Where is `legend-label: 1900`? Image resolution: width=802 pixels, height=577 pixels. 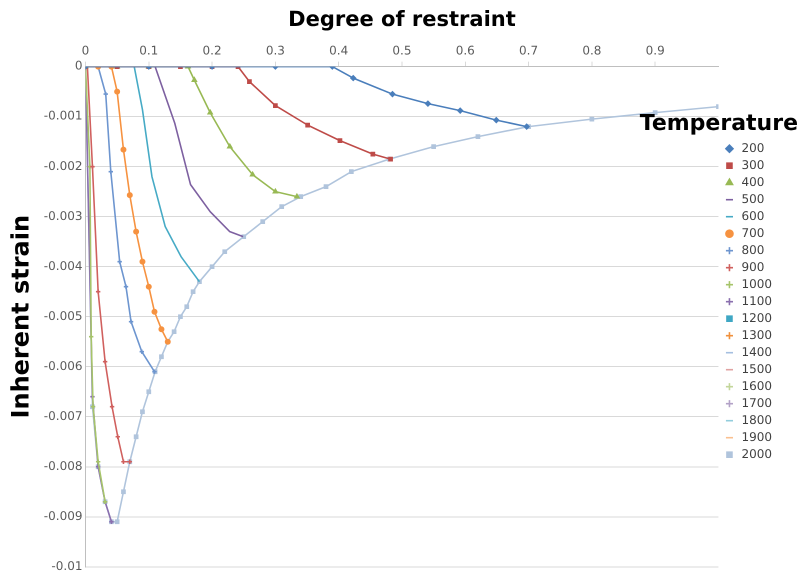
legend-label: 1900 is located at coordinates (756, 437).